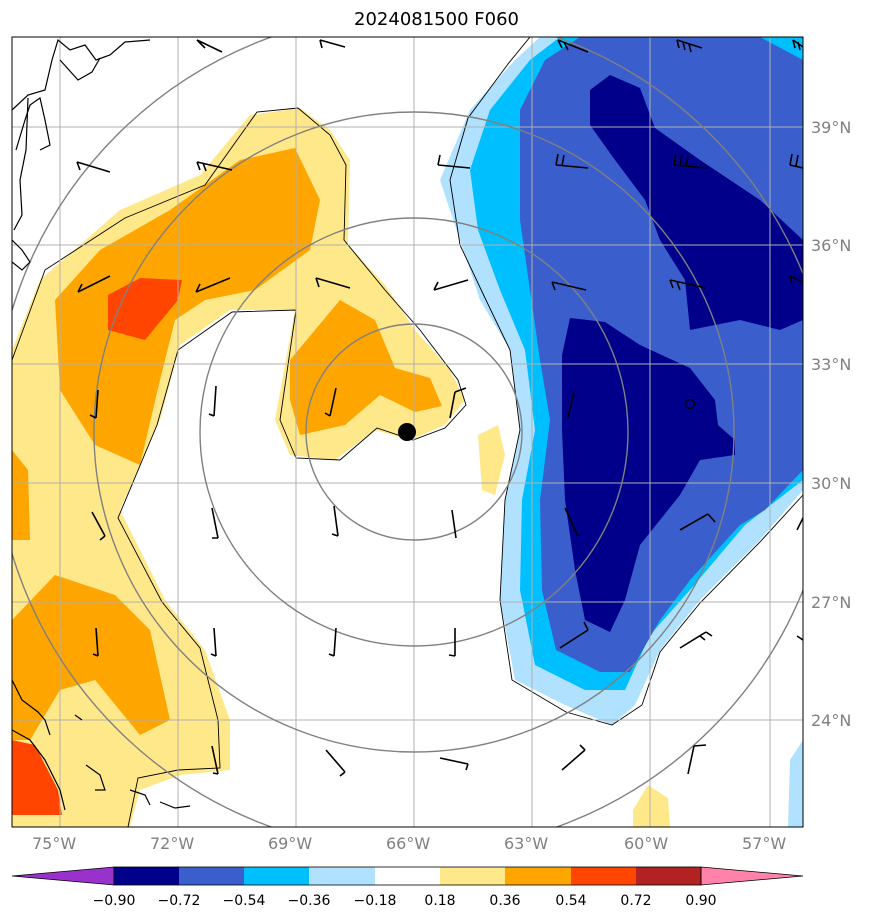 Image resolution: width=873 pixels, height=924 pixels. Describe the element at coordinates (408, 843) in the screenshot. I see `longitude-label: 66°W` at that location.